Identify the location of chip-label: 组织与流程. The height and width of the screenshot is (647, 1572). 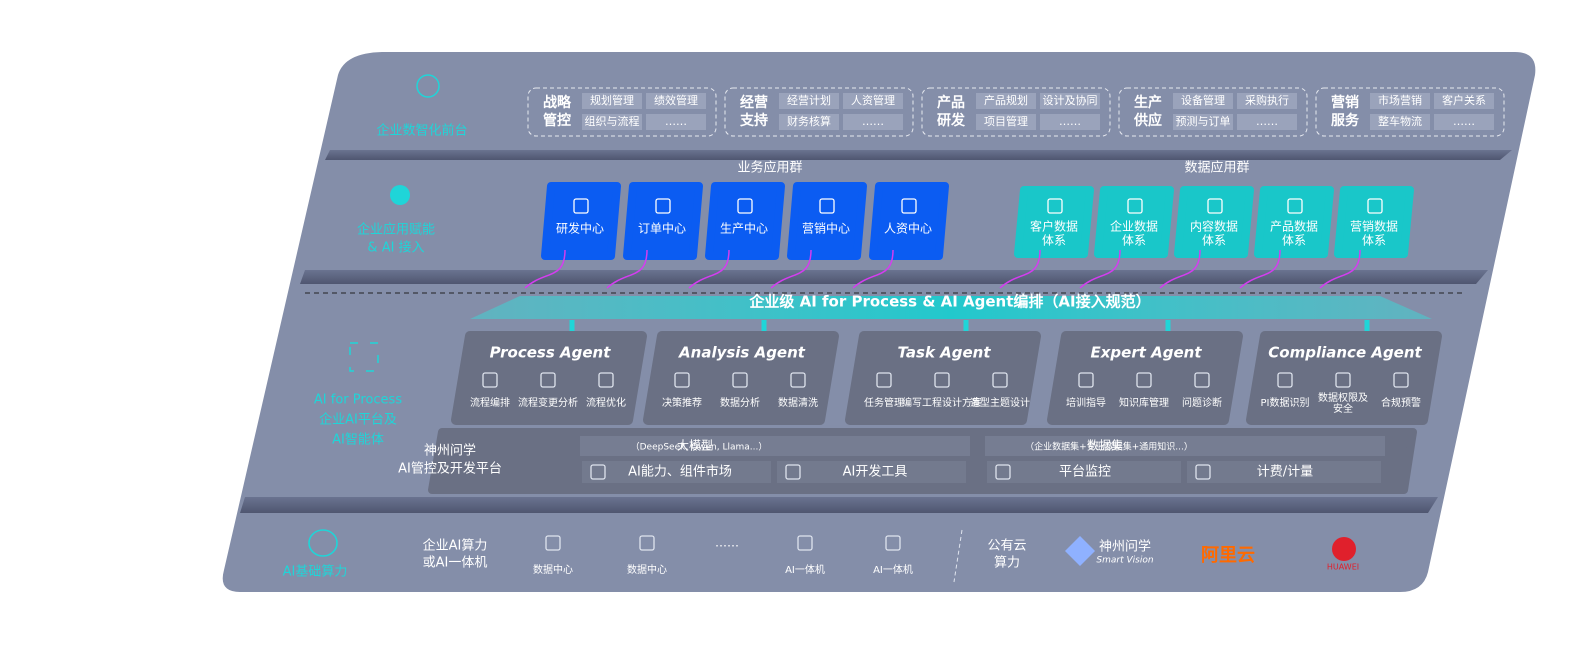
(612, 121).